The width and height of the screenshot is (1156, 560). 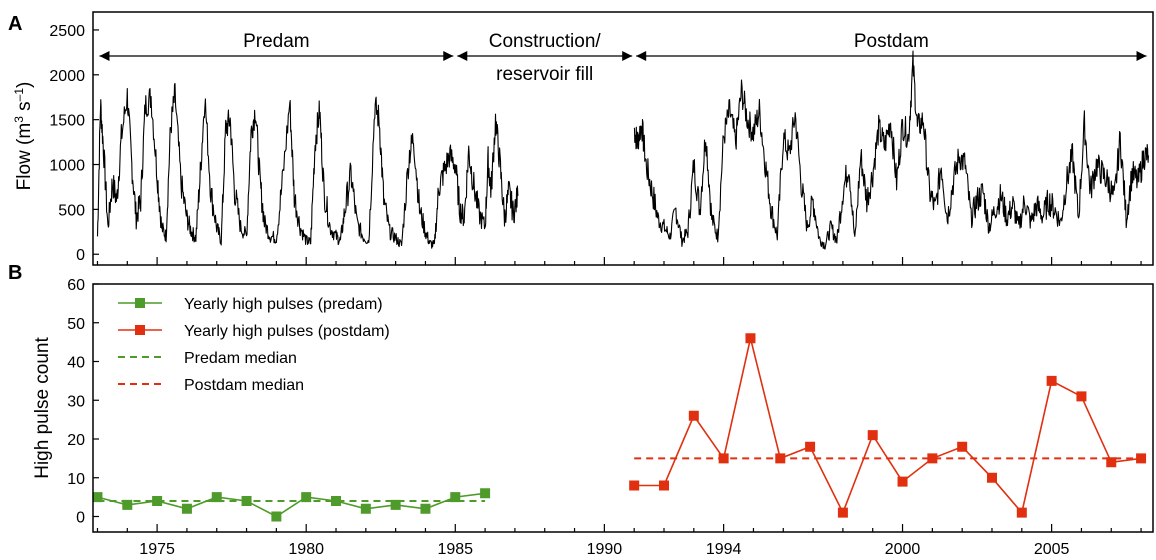 I want to click on pulse-ytick-label: 0, so click(x=80, y=518).